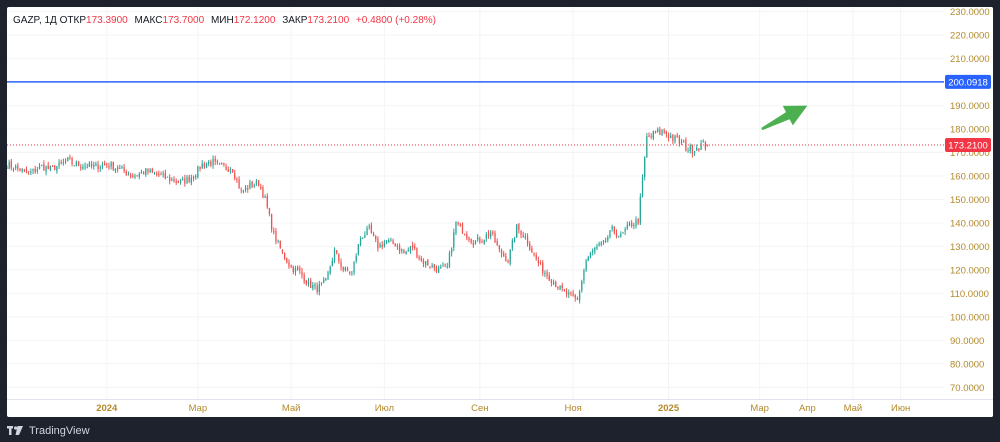 This screenshot has height=442, width=1000. What do you see at coordinates (970, 270) in the screenshot?
I see `price-tick-label: 120.0000` at bounding box center [970, 270].